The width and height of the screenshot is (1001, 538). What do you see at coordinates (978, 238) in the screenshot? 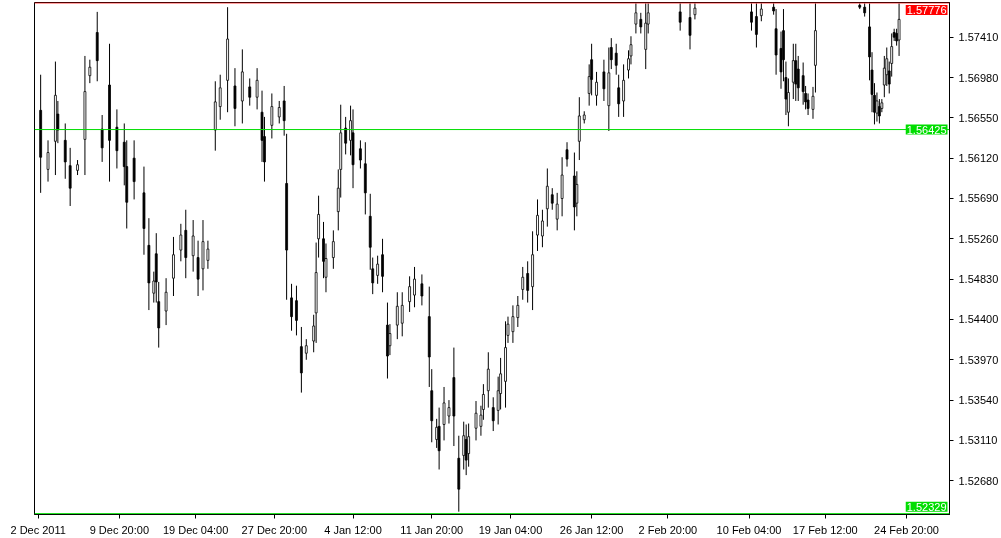
I see `y-tick-label: 1.55260` at bounding box center [978, 238].